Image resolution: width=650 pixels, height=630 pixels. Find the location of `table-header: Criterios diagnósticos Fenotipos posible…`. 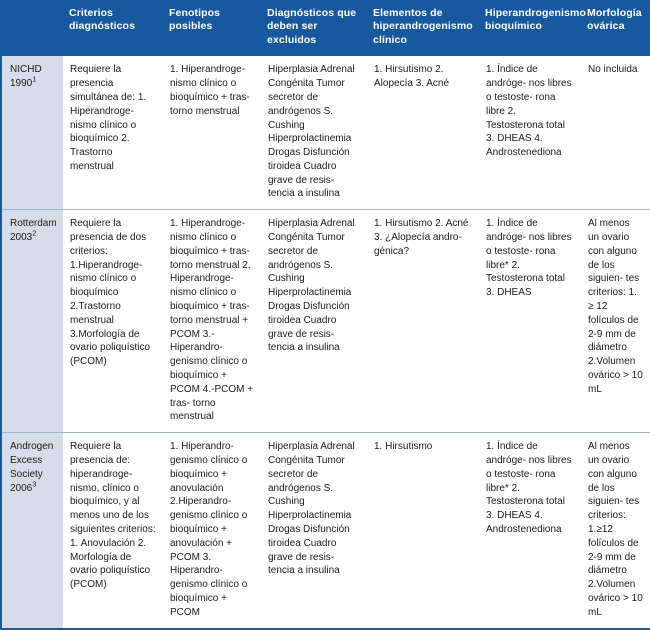

table-header: Criterios diagnósticos Fenotipos posible… is located at coordinates (325, 28).